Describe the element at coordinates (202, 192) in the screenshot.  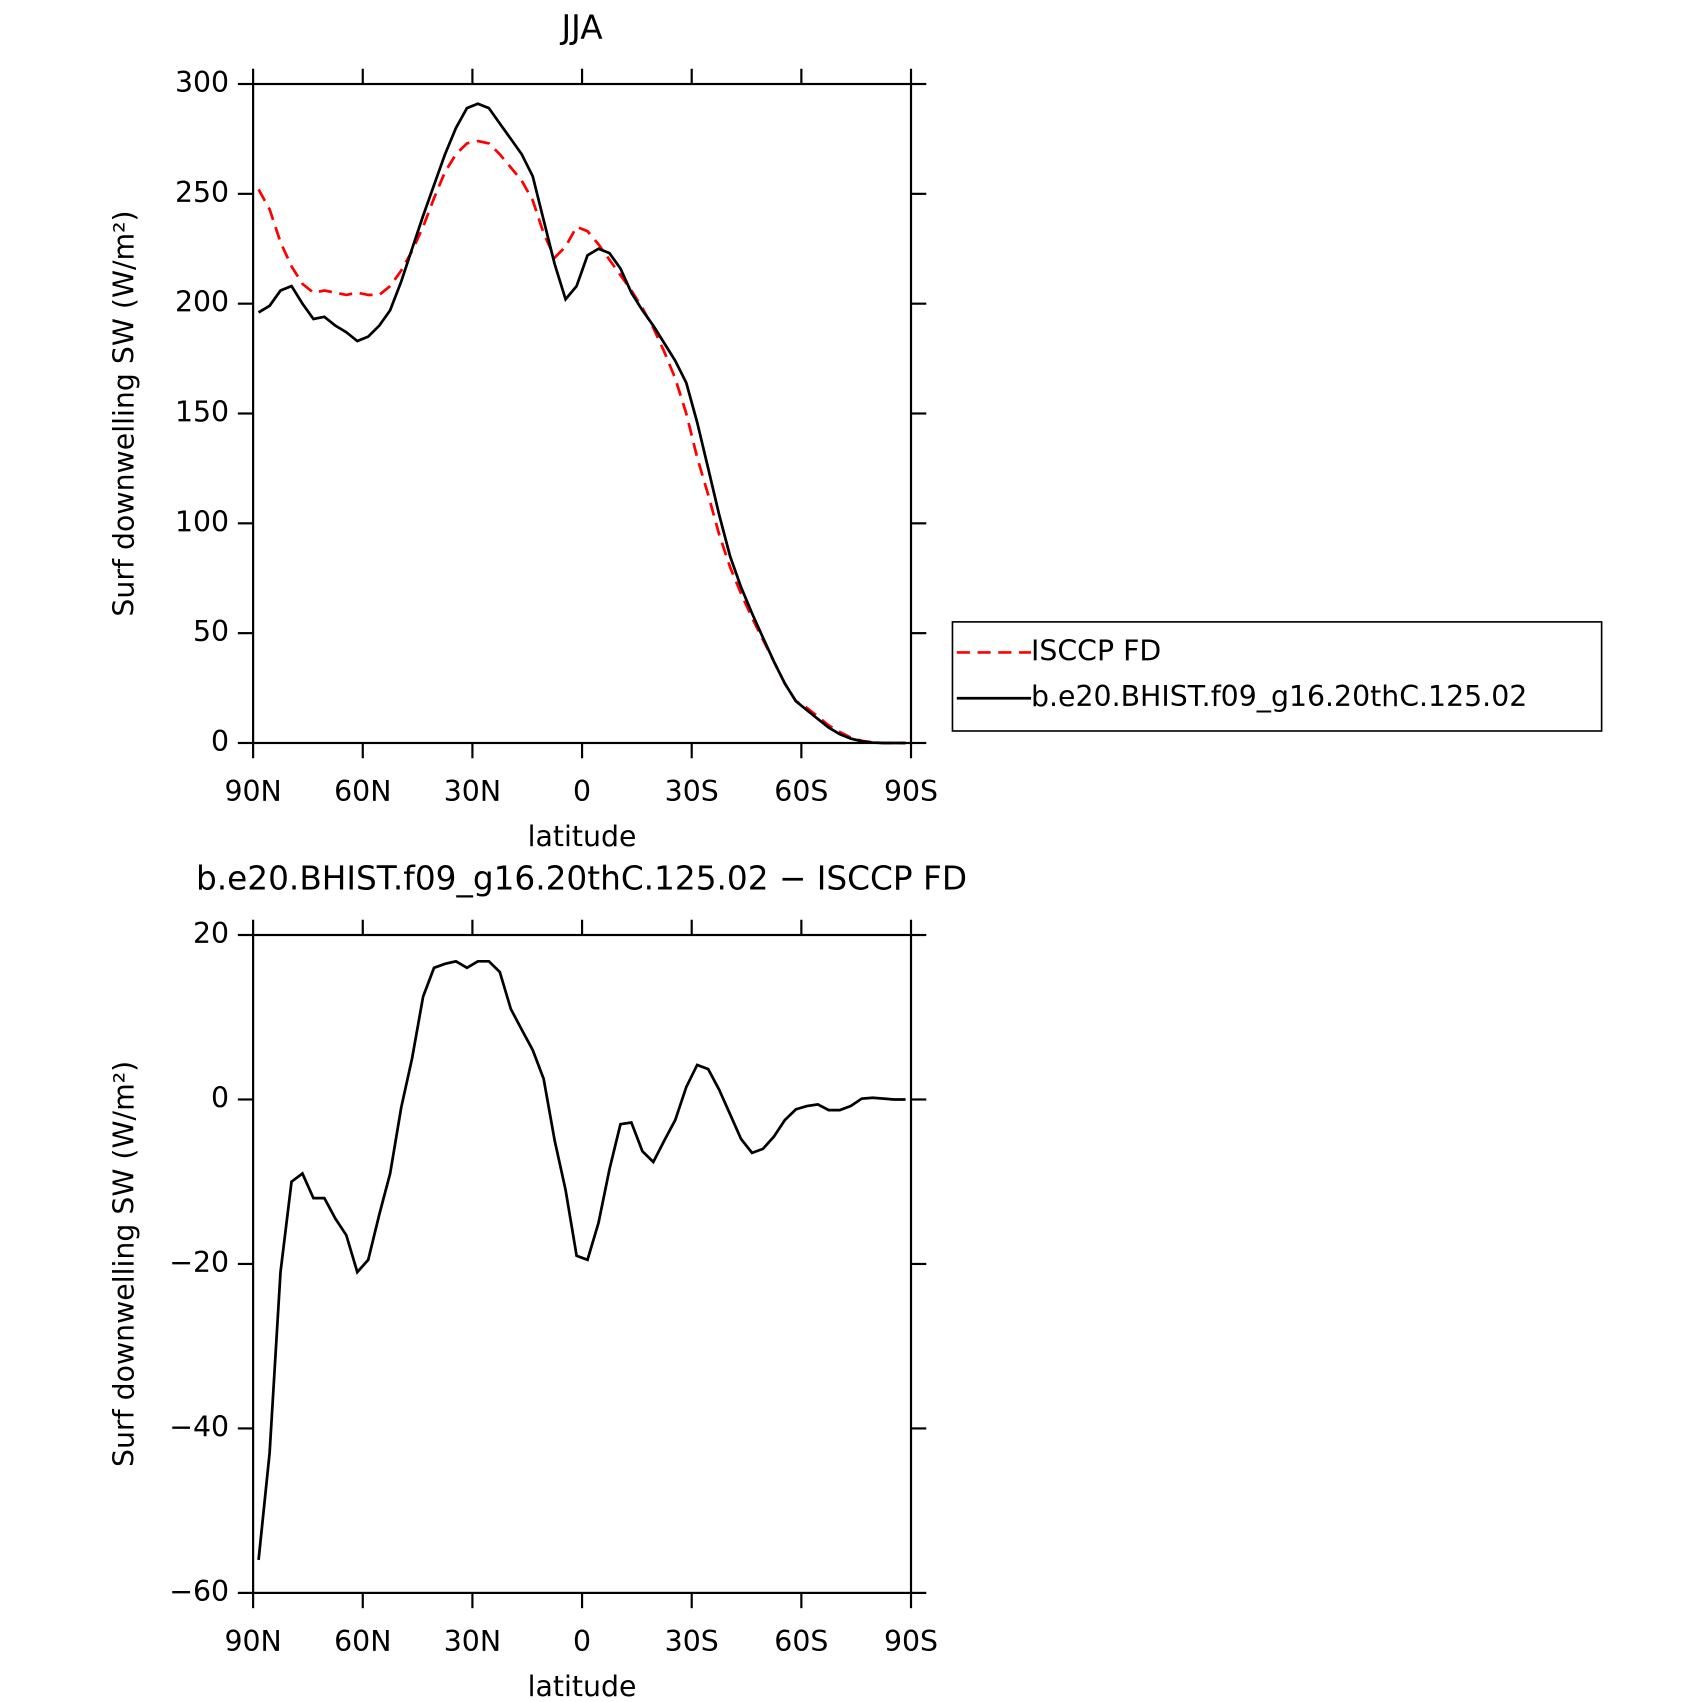
I see `y-tick-label: 250` at that location.